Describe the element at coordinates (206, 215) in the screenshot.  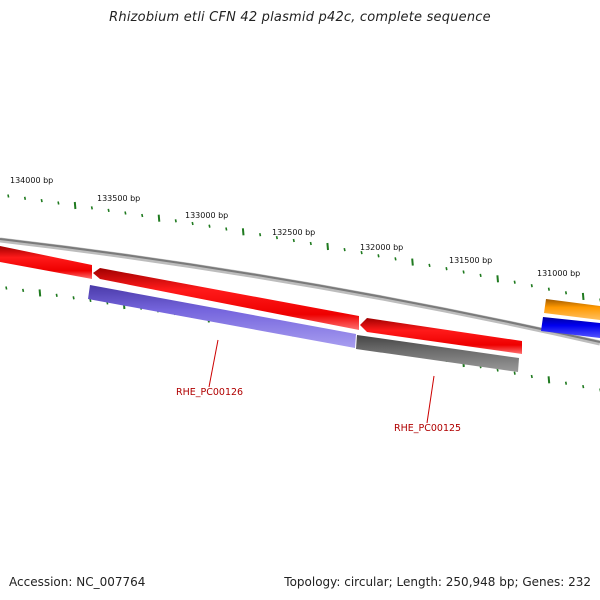
I see `scale-label-133000: 133000 bp` at that location.